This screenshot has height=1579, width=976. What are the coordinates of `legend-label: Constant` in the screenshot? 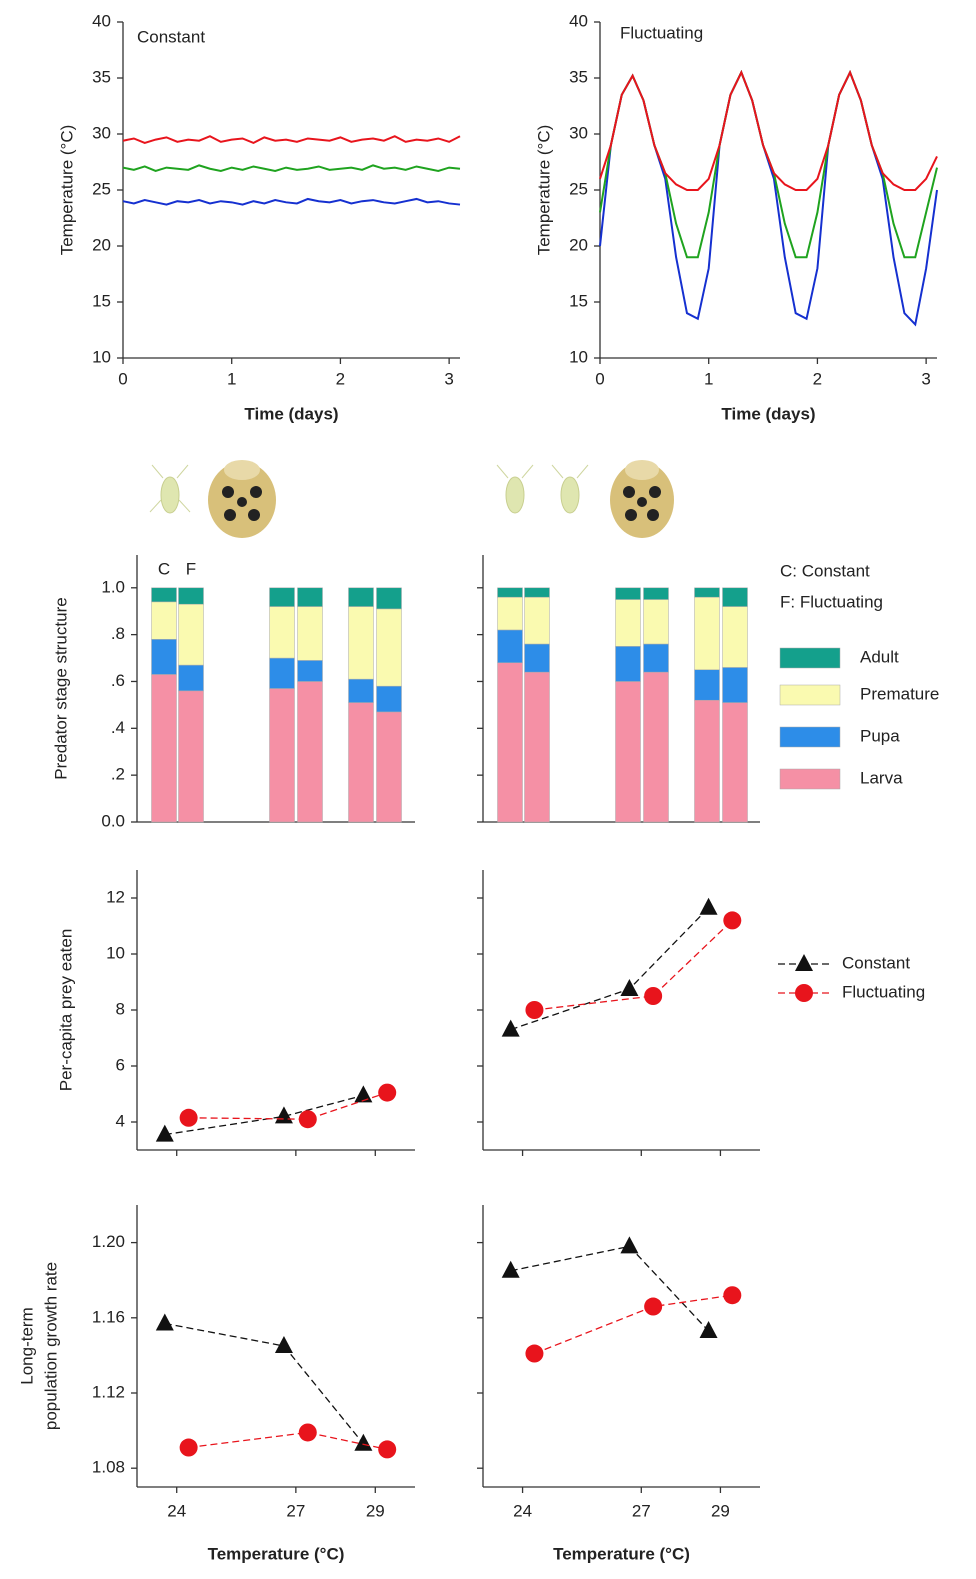 It's located at (876, 962).